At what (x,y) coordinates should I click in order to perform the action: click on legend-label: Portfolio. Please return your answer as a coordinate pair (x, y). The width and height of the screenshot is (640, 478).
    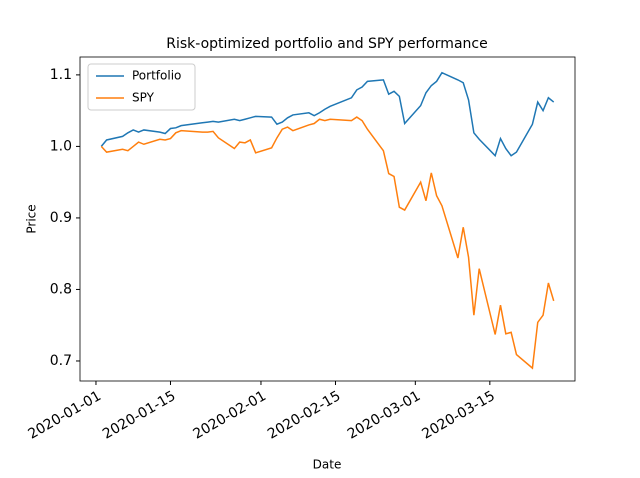
    Looking at the image, I should click on (156, 76).